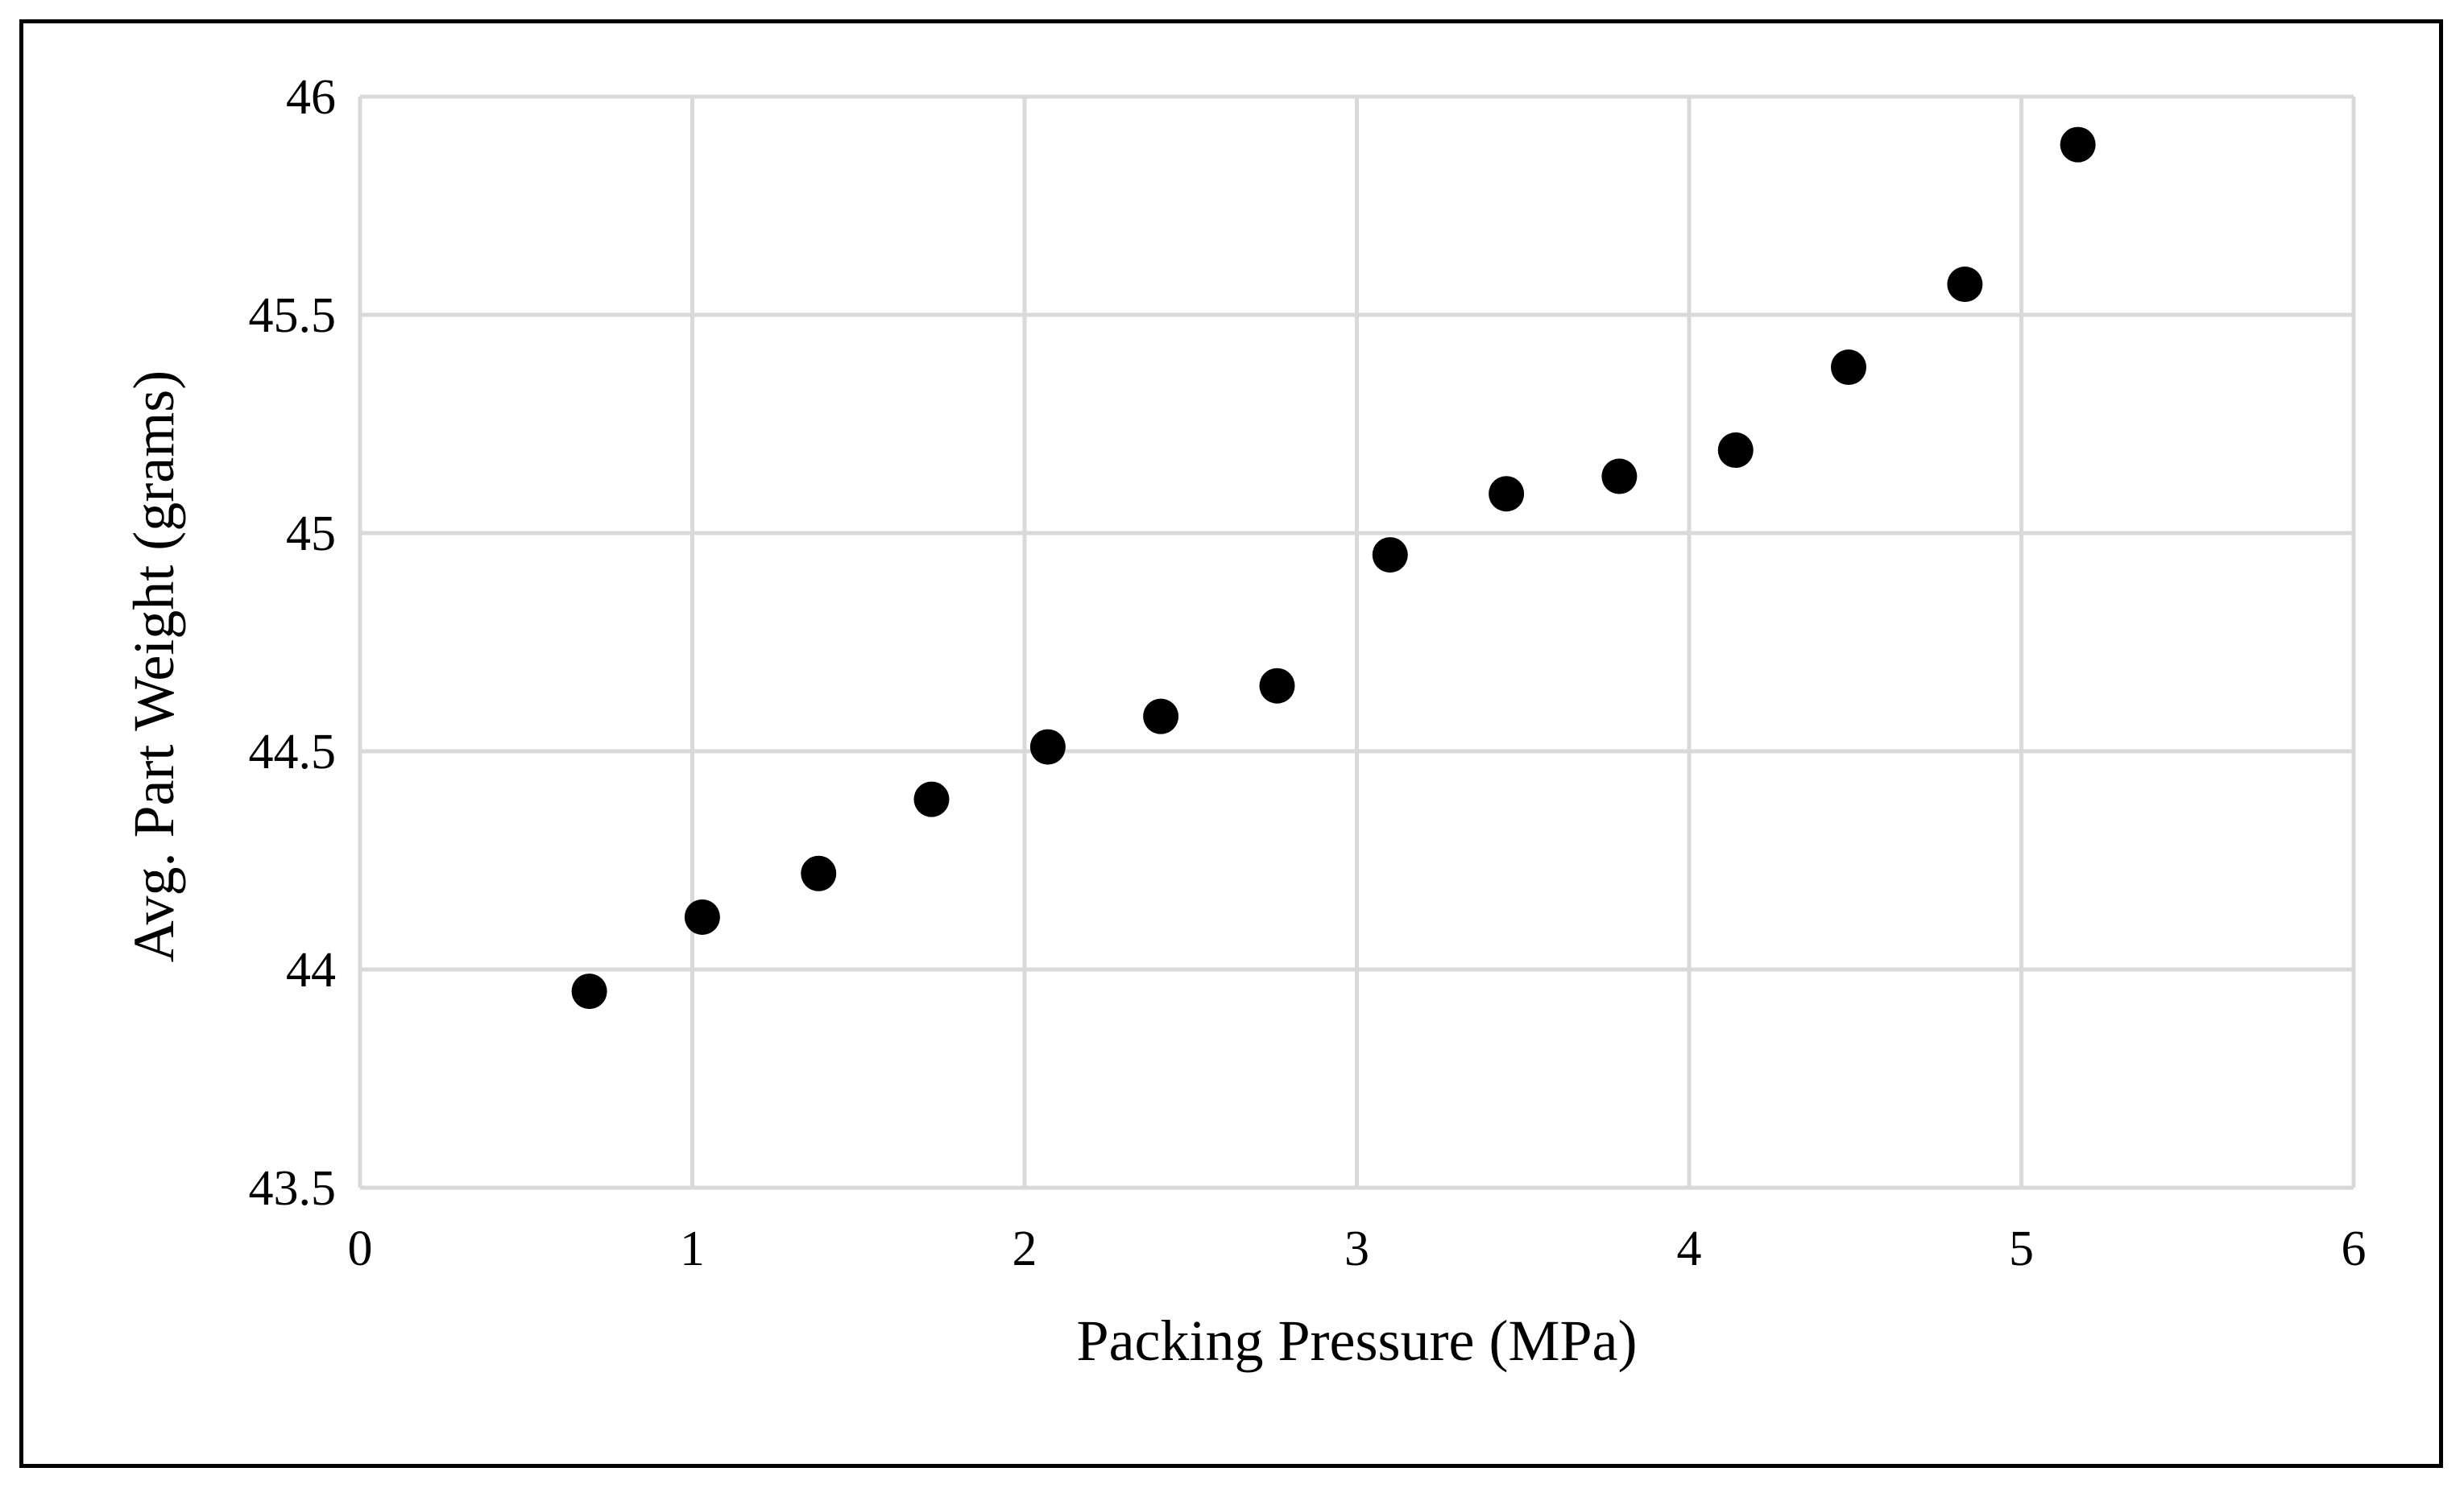 The width and height of the screenshot is (2464, 1509). What do you see at coordinates (2354, 1249) in the screenshot?
I see `x-tick-label: 6` at bounding box center [2354, 1249].